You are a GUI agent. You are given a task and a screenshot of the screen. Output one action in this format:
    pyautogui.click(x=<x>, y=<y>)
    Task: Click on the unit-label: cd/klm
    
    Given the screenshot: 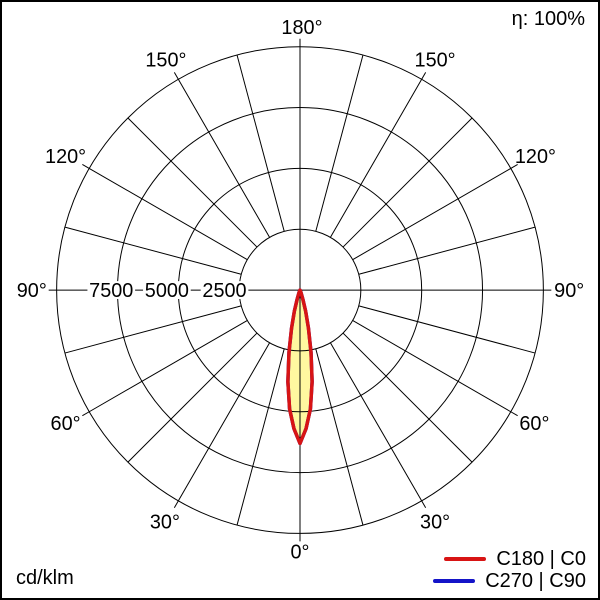 What is the action you would take?
    pyautogui.click(x=45, y=578)
    